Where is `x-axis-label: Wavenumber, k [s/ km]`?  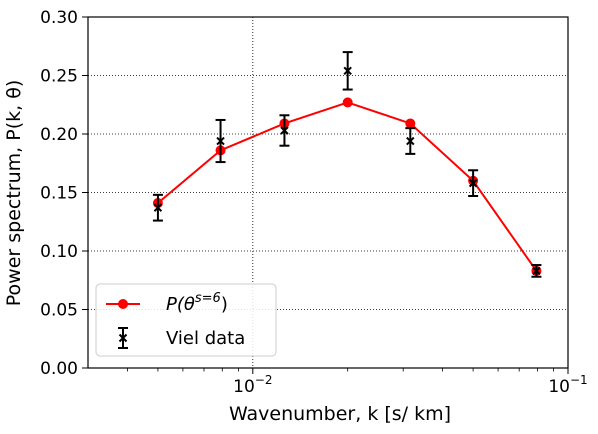
x-axis-label: Wavenumber, k [s/ km] is located at coordinates (340, 414).